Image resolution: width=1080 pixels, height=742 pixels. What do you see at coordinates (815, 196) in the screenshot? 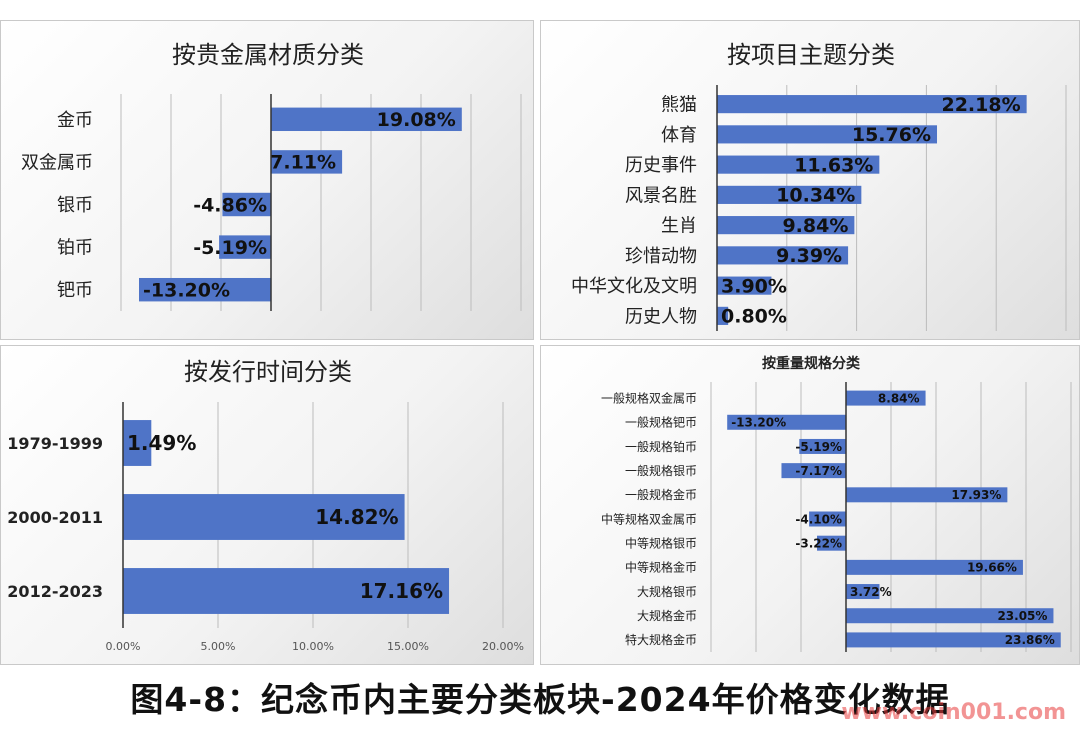
I see `data-label: 10.34%` at bounding box center [815, 196].